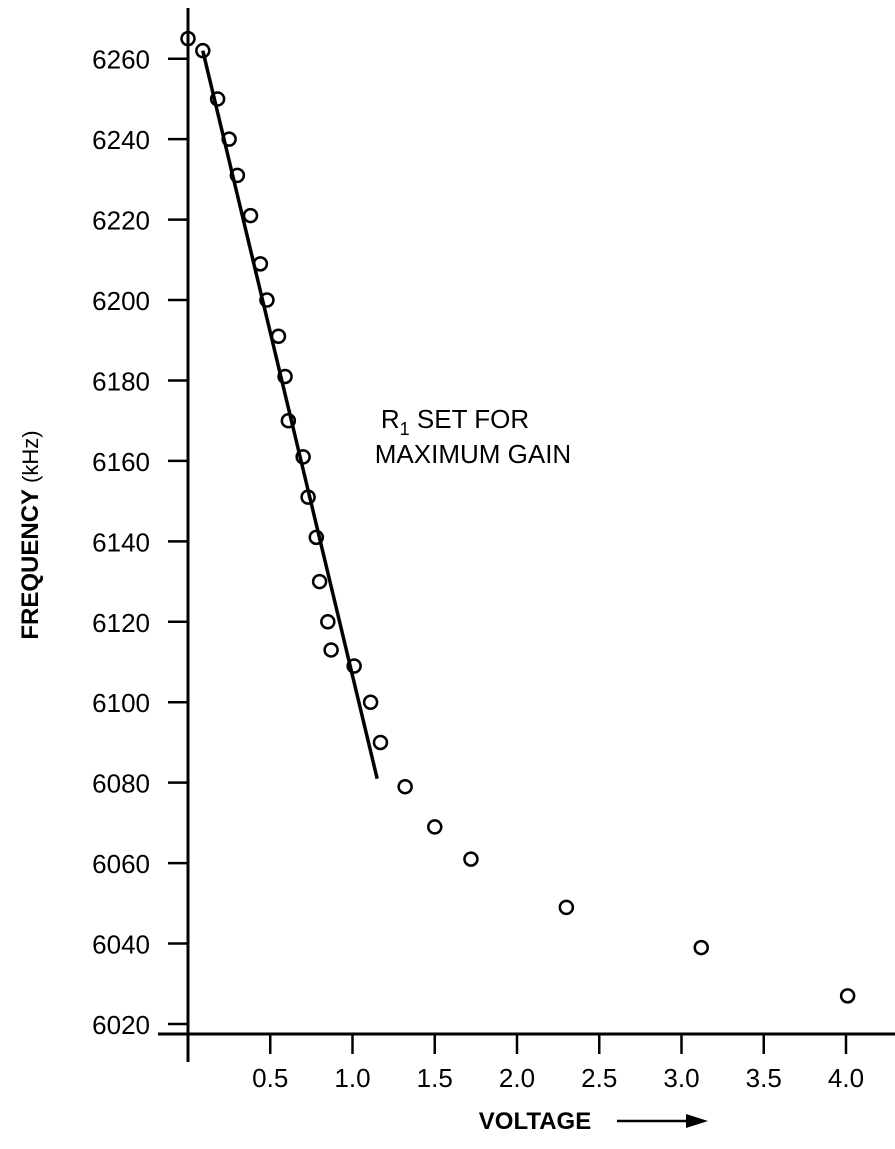  I want to click on y-tick-label: 6180, so click(121, 381).